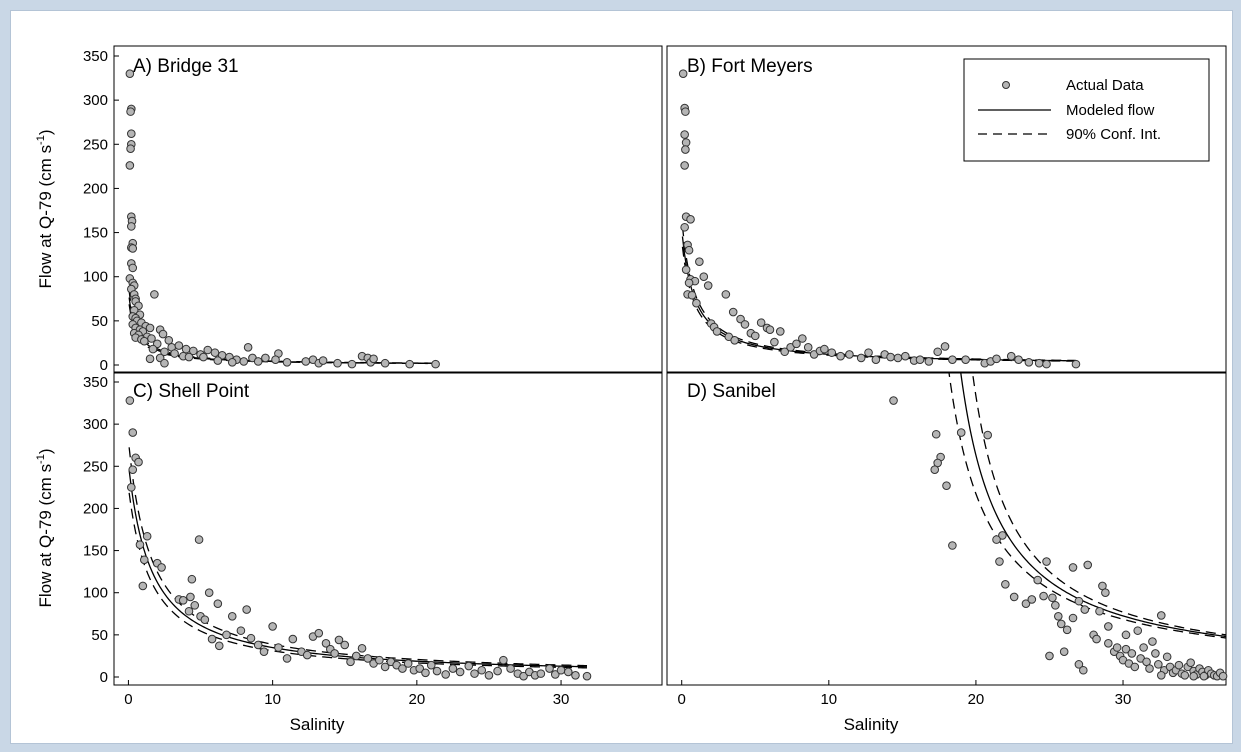 This screenshot has width=1241, height=752. I want to click on panel-d-xtick-label: 0, so click(682, 699).